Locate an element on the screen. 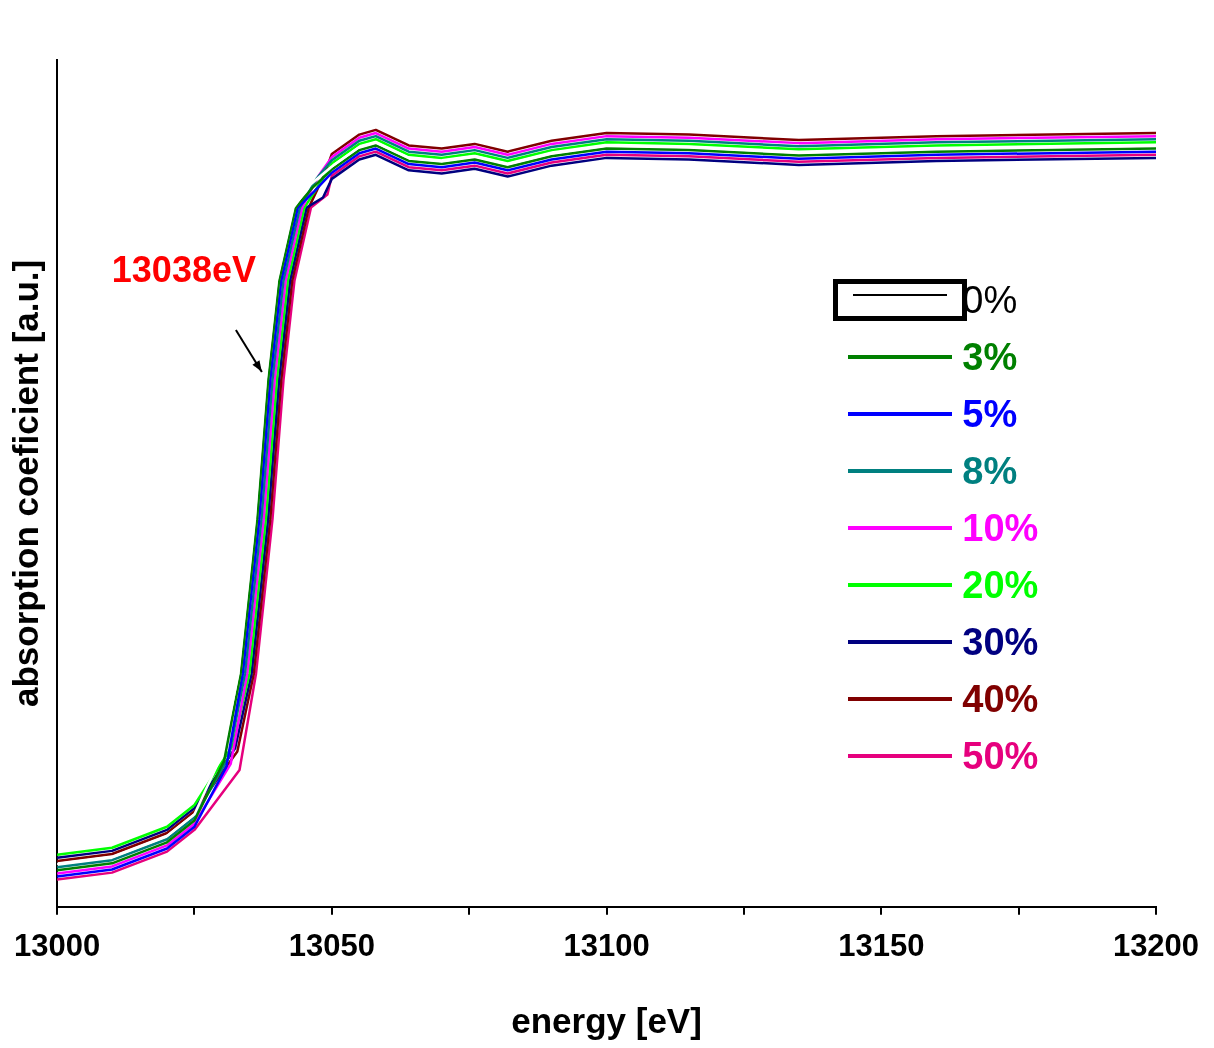  x-tick-label: 13200 is located at coordinates (1156, 945).